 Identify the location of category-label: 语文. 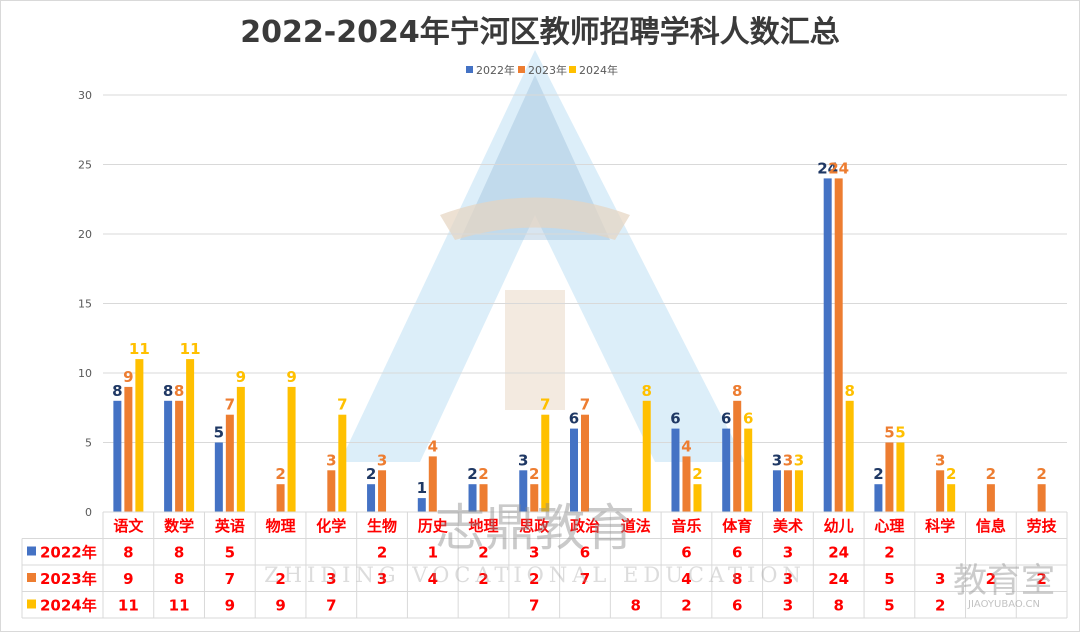
(128, 526).